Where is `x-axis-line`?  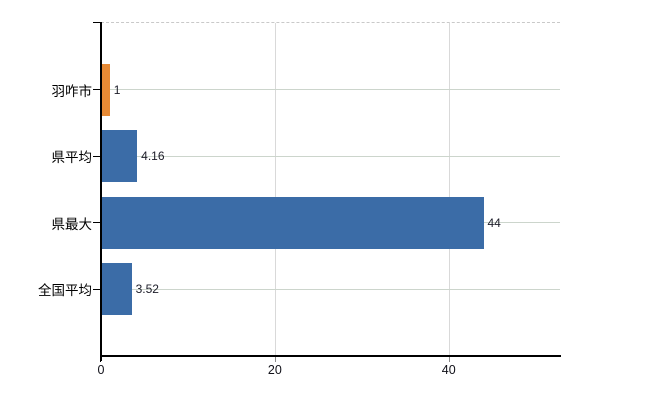
x-axis-line is located at coordinates (330, 356).